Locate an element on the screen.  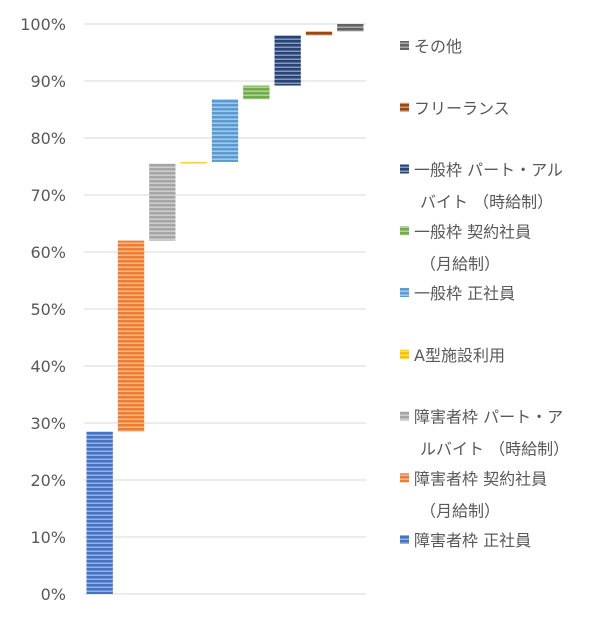
y-tick-label: 100% is located at coordinates (43, 24).